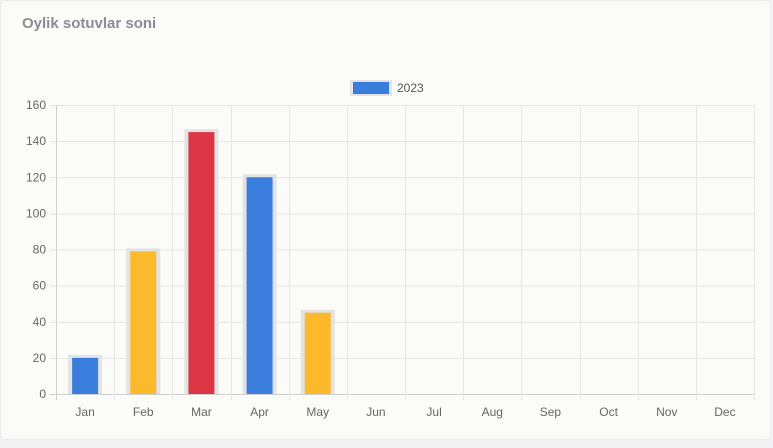 The image size is (773, 448). I want to click on y-tick-label: 40, so click(40, 322).